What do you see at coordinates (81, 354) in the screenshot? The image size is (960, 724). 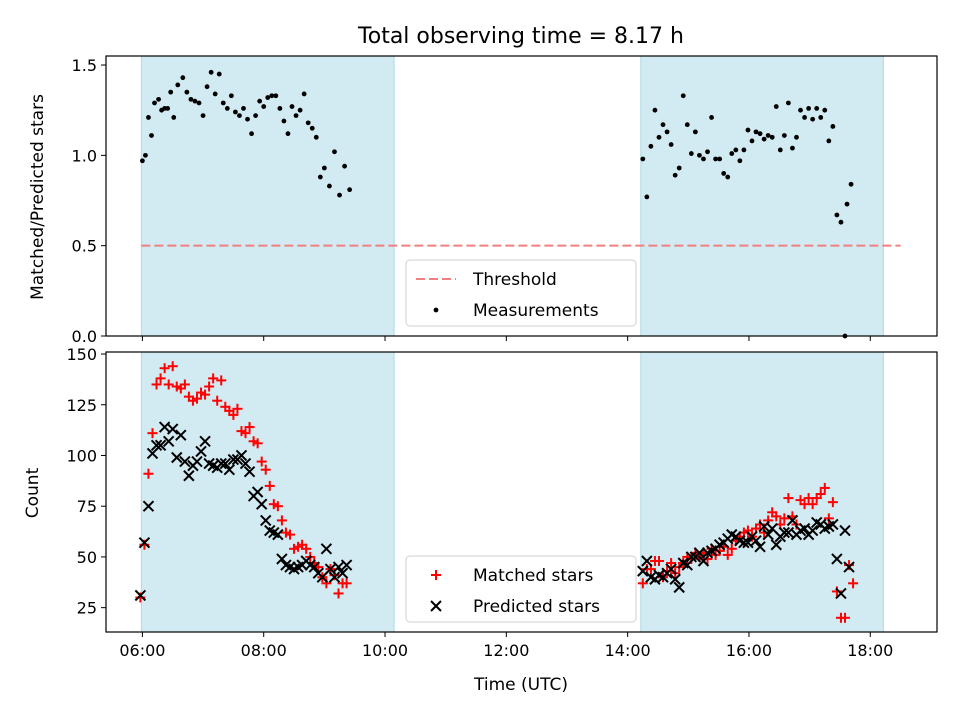 I see `count-panel-ytick-label: 150` at bounding box center [81, 354].